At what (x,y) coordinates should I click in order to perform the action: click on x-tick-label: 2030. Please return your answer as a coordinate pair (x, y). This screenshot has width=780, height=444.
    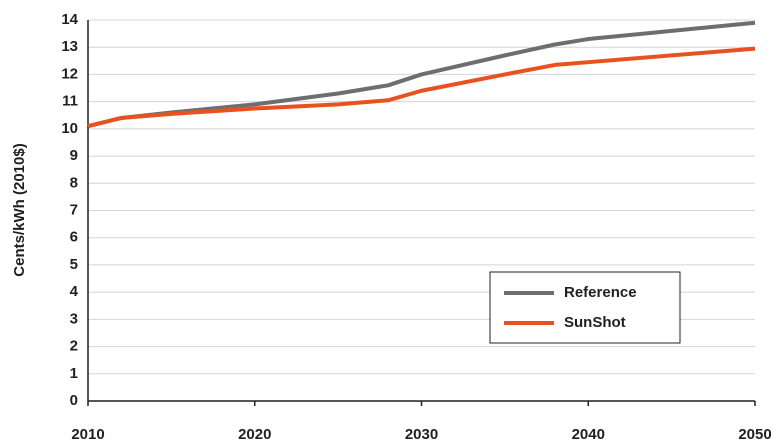
    Looking at the image, I should click on (421, 434).